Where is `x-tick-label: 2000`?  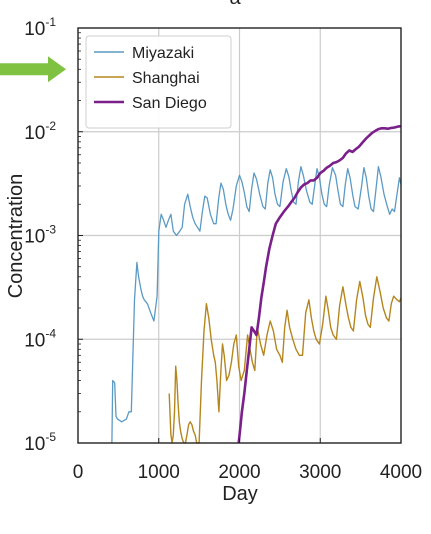 x-tick-label: 2000 is located at coordinates (239, 472).